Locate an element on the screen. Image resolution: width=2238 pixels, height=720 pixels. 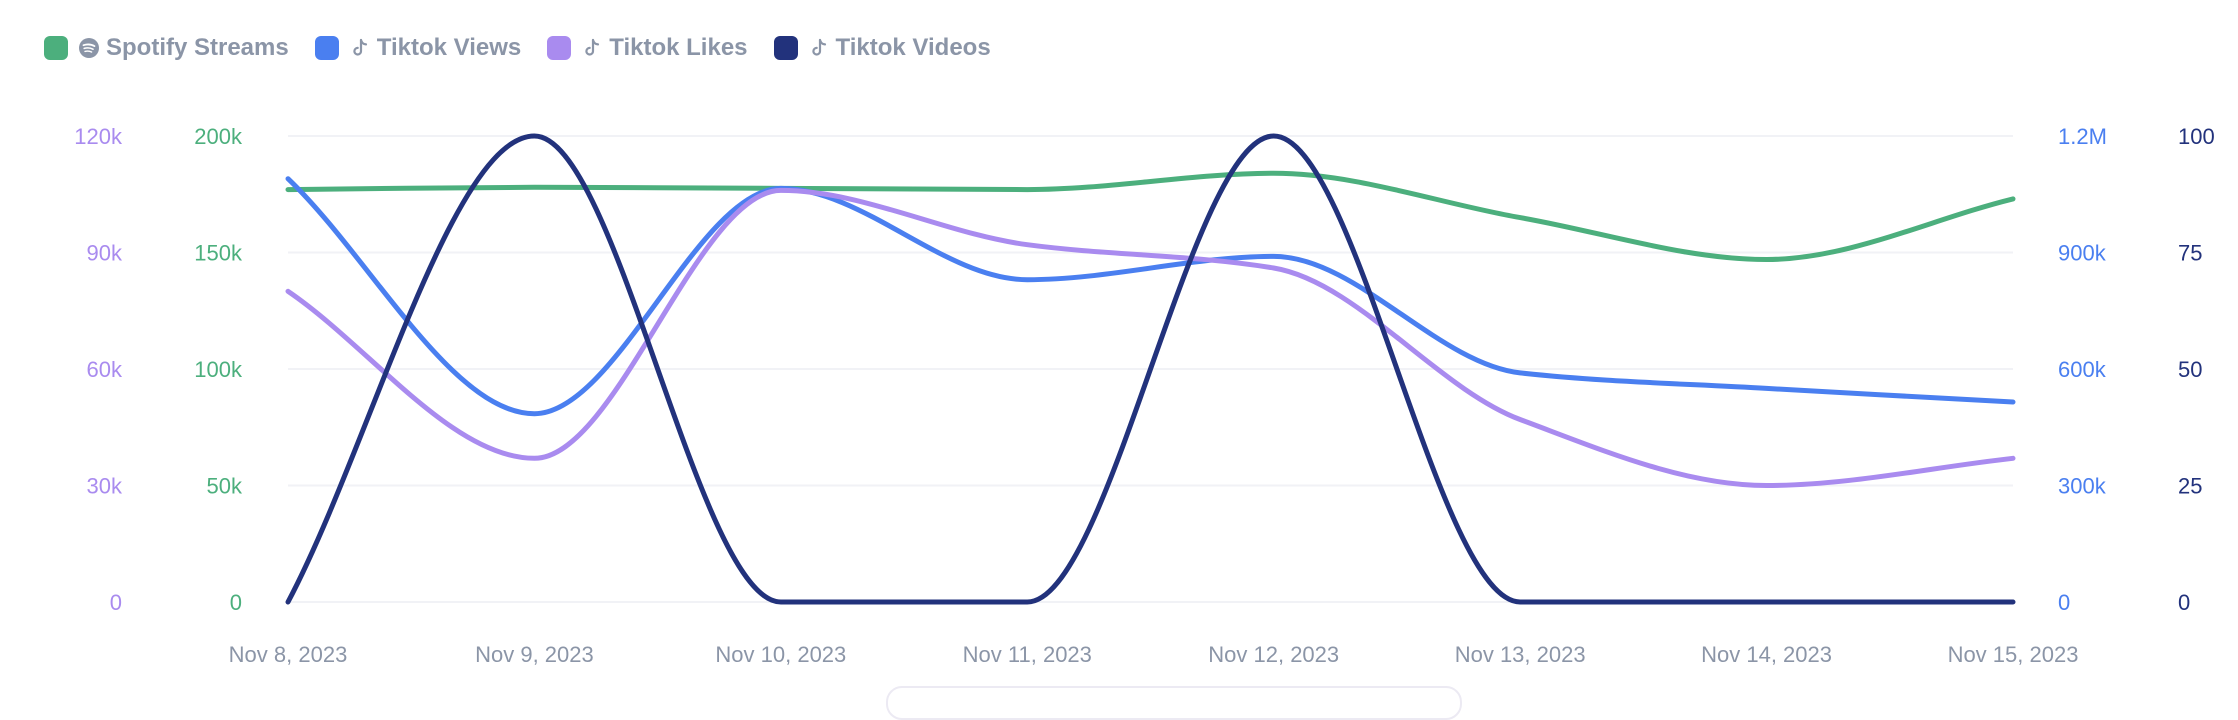
legend-item-tiktok-videos: Tiktok Videos is located at coordinates (882, 48).